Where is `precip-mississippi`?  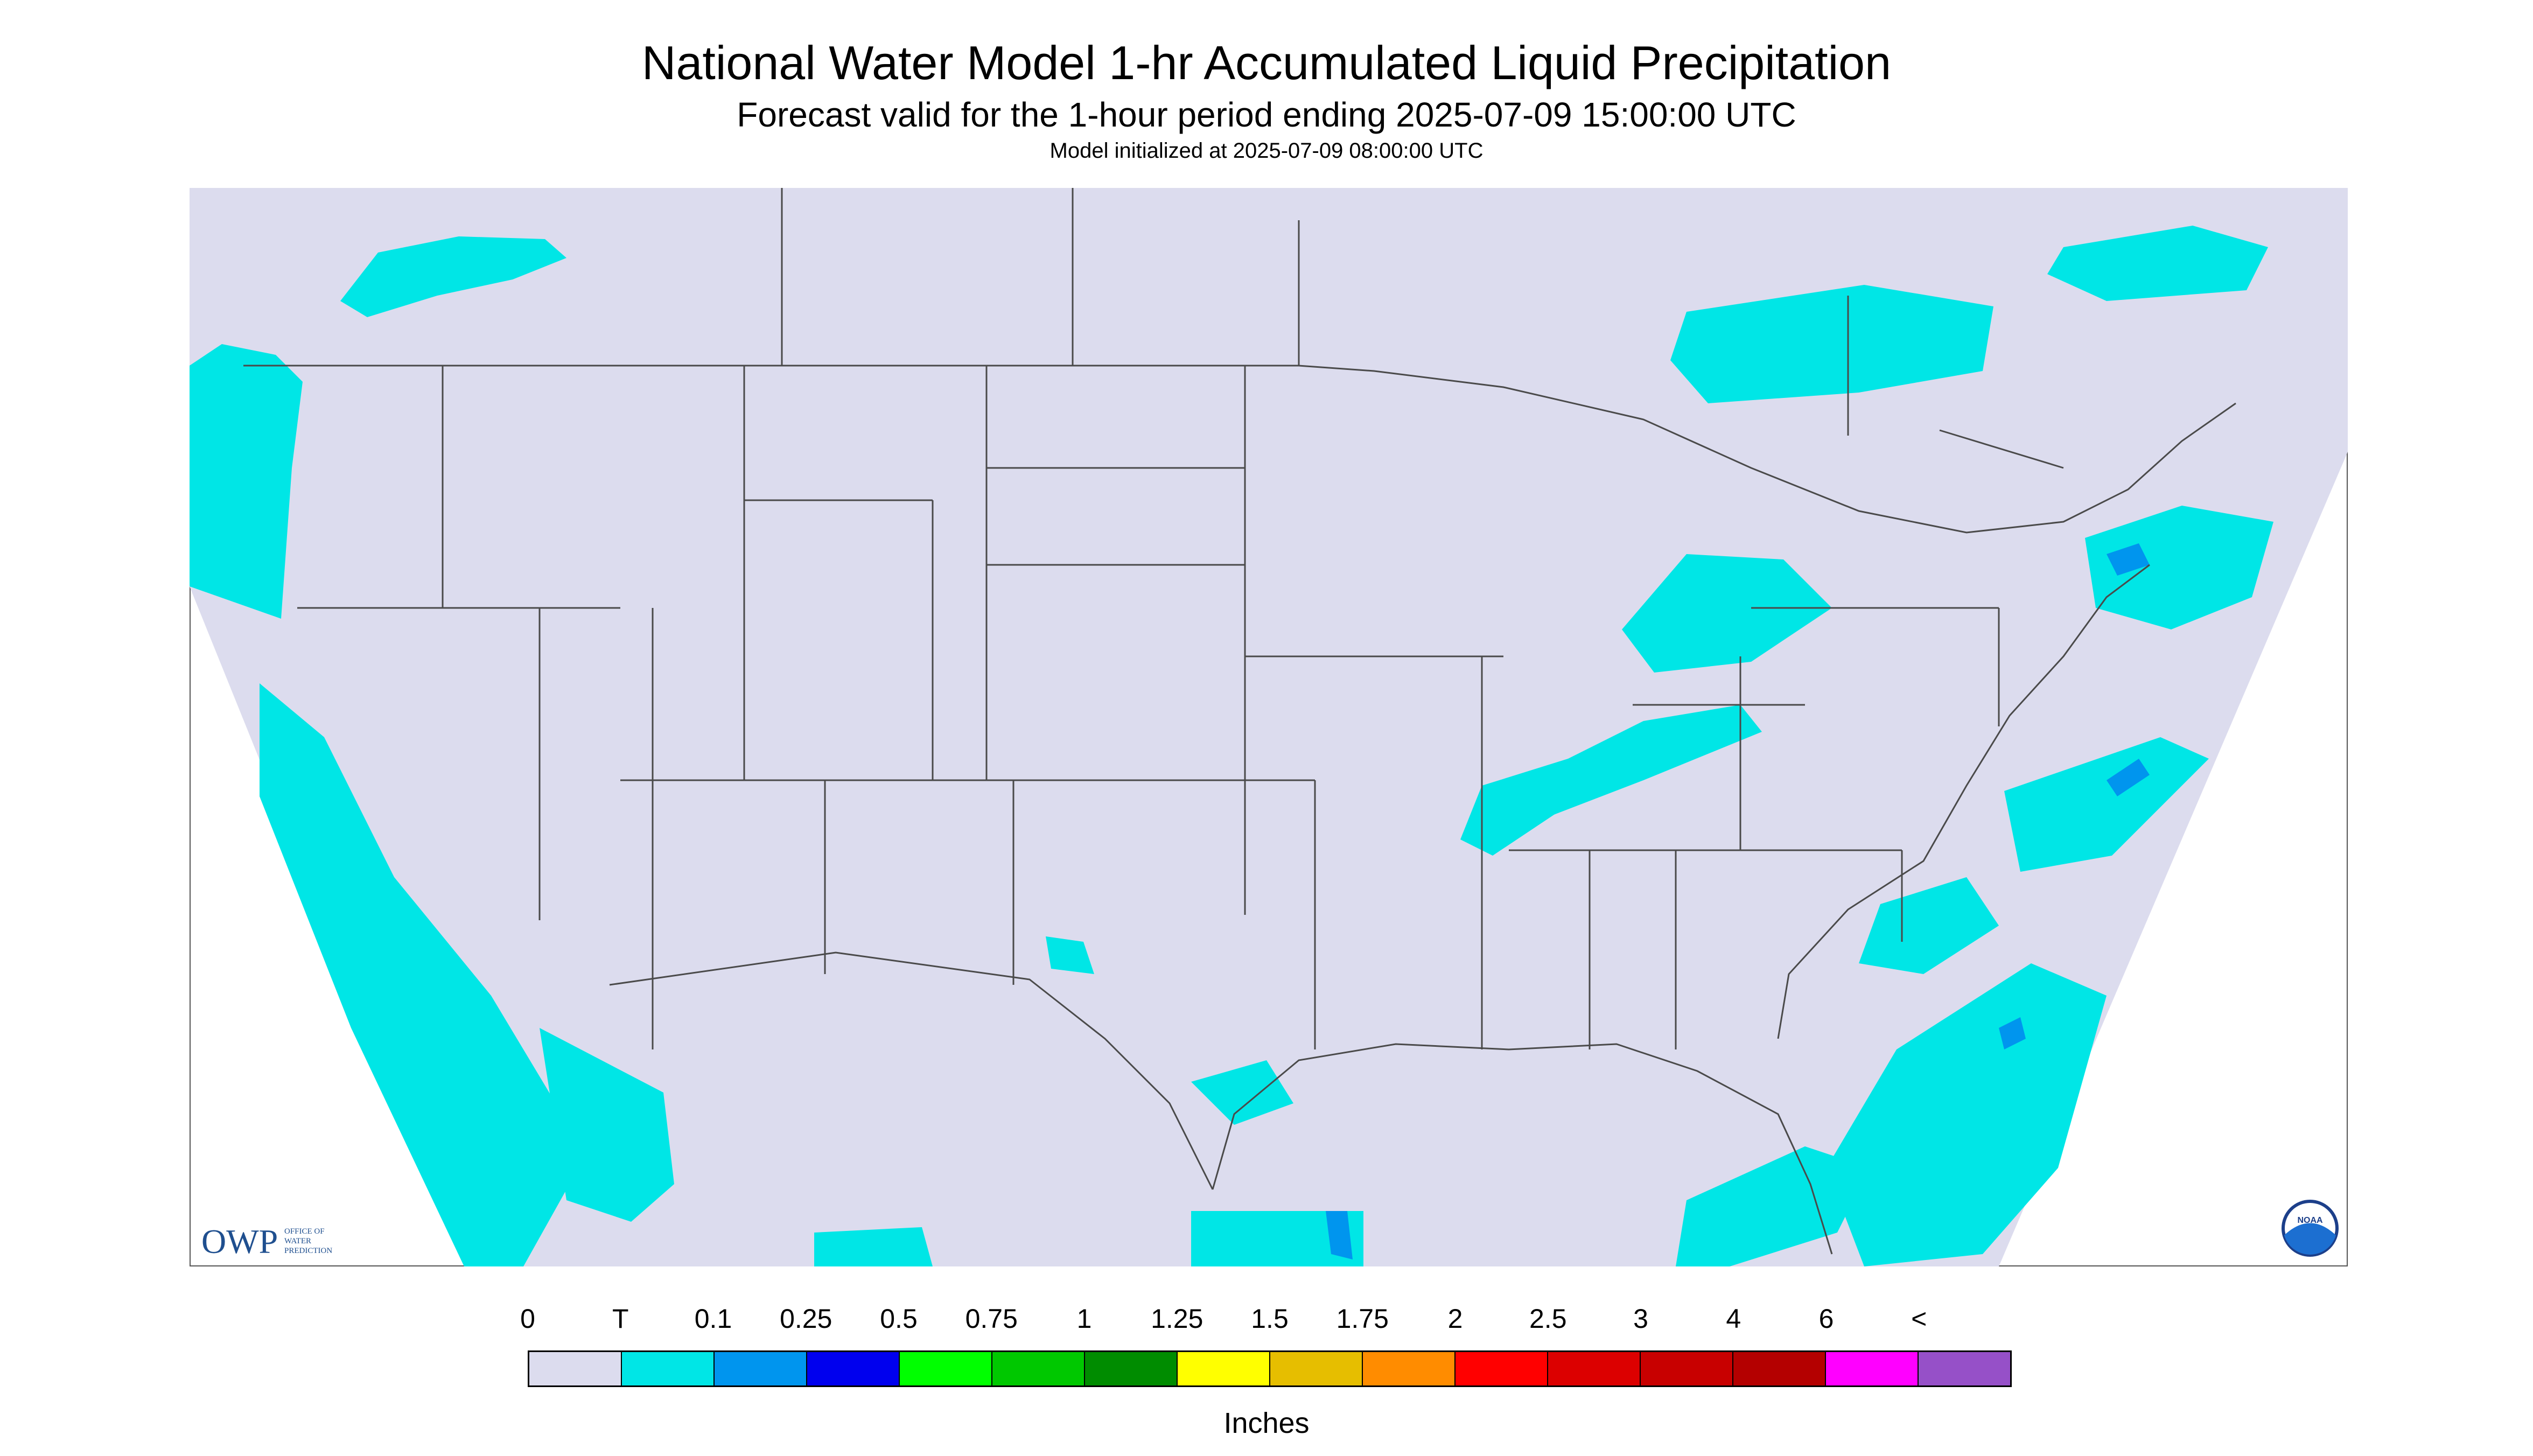
precip-mississippi is located at coordinates (1525, 807).